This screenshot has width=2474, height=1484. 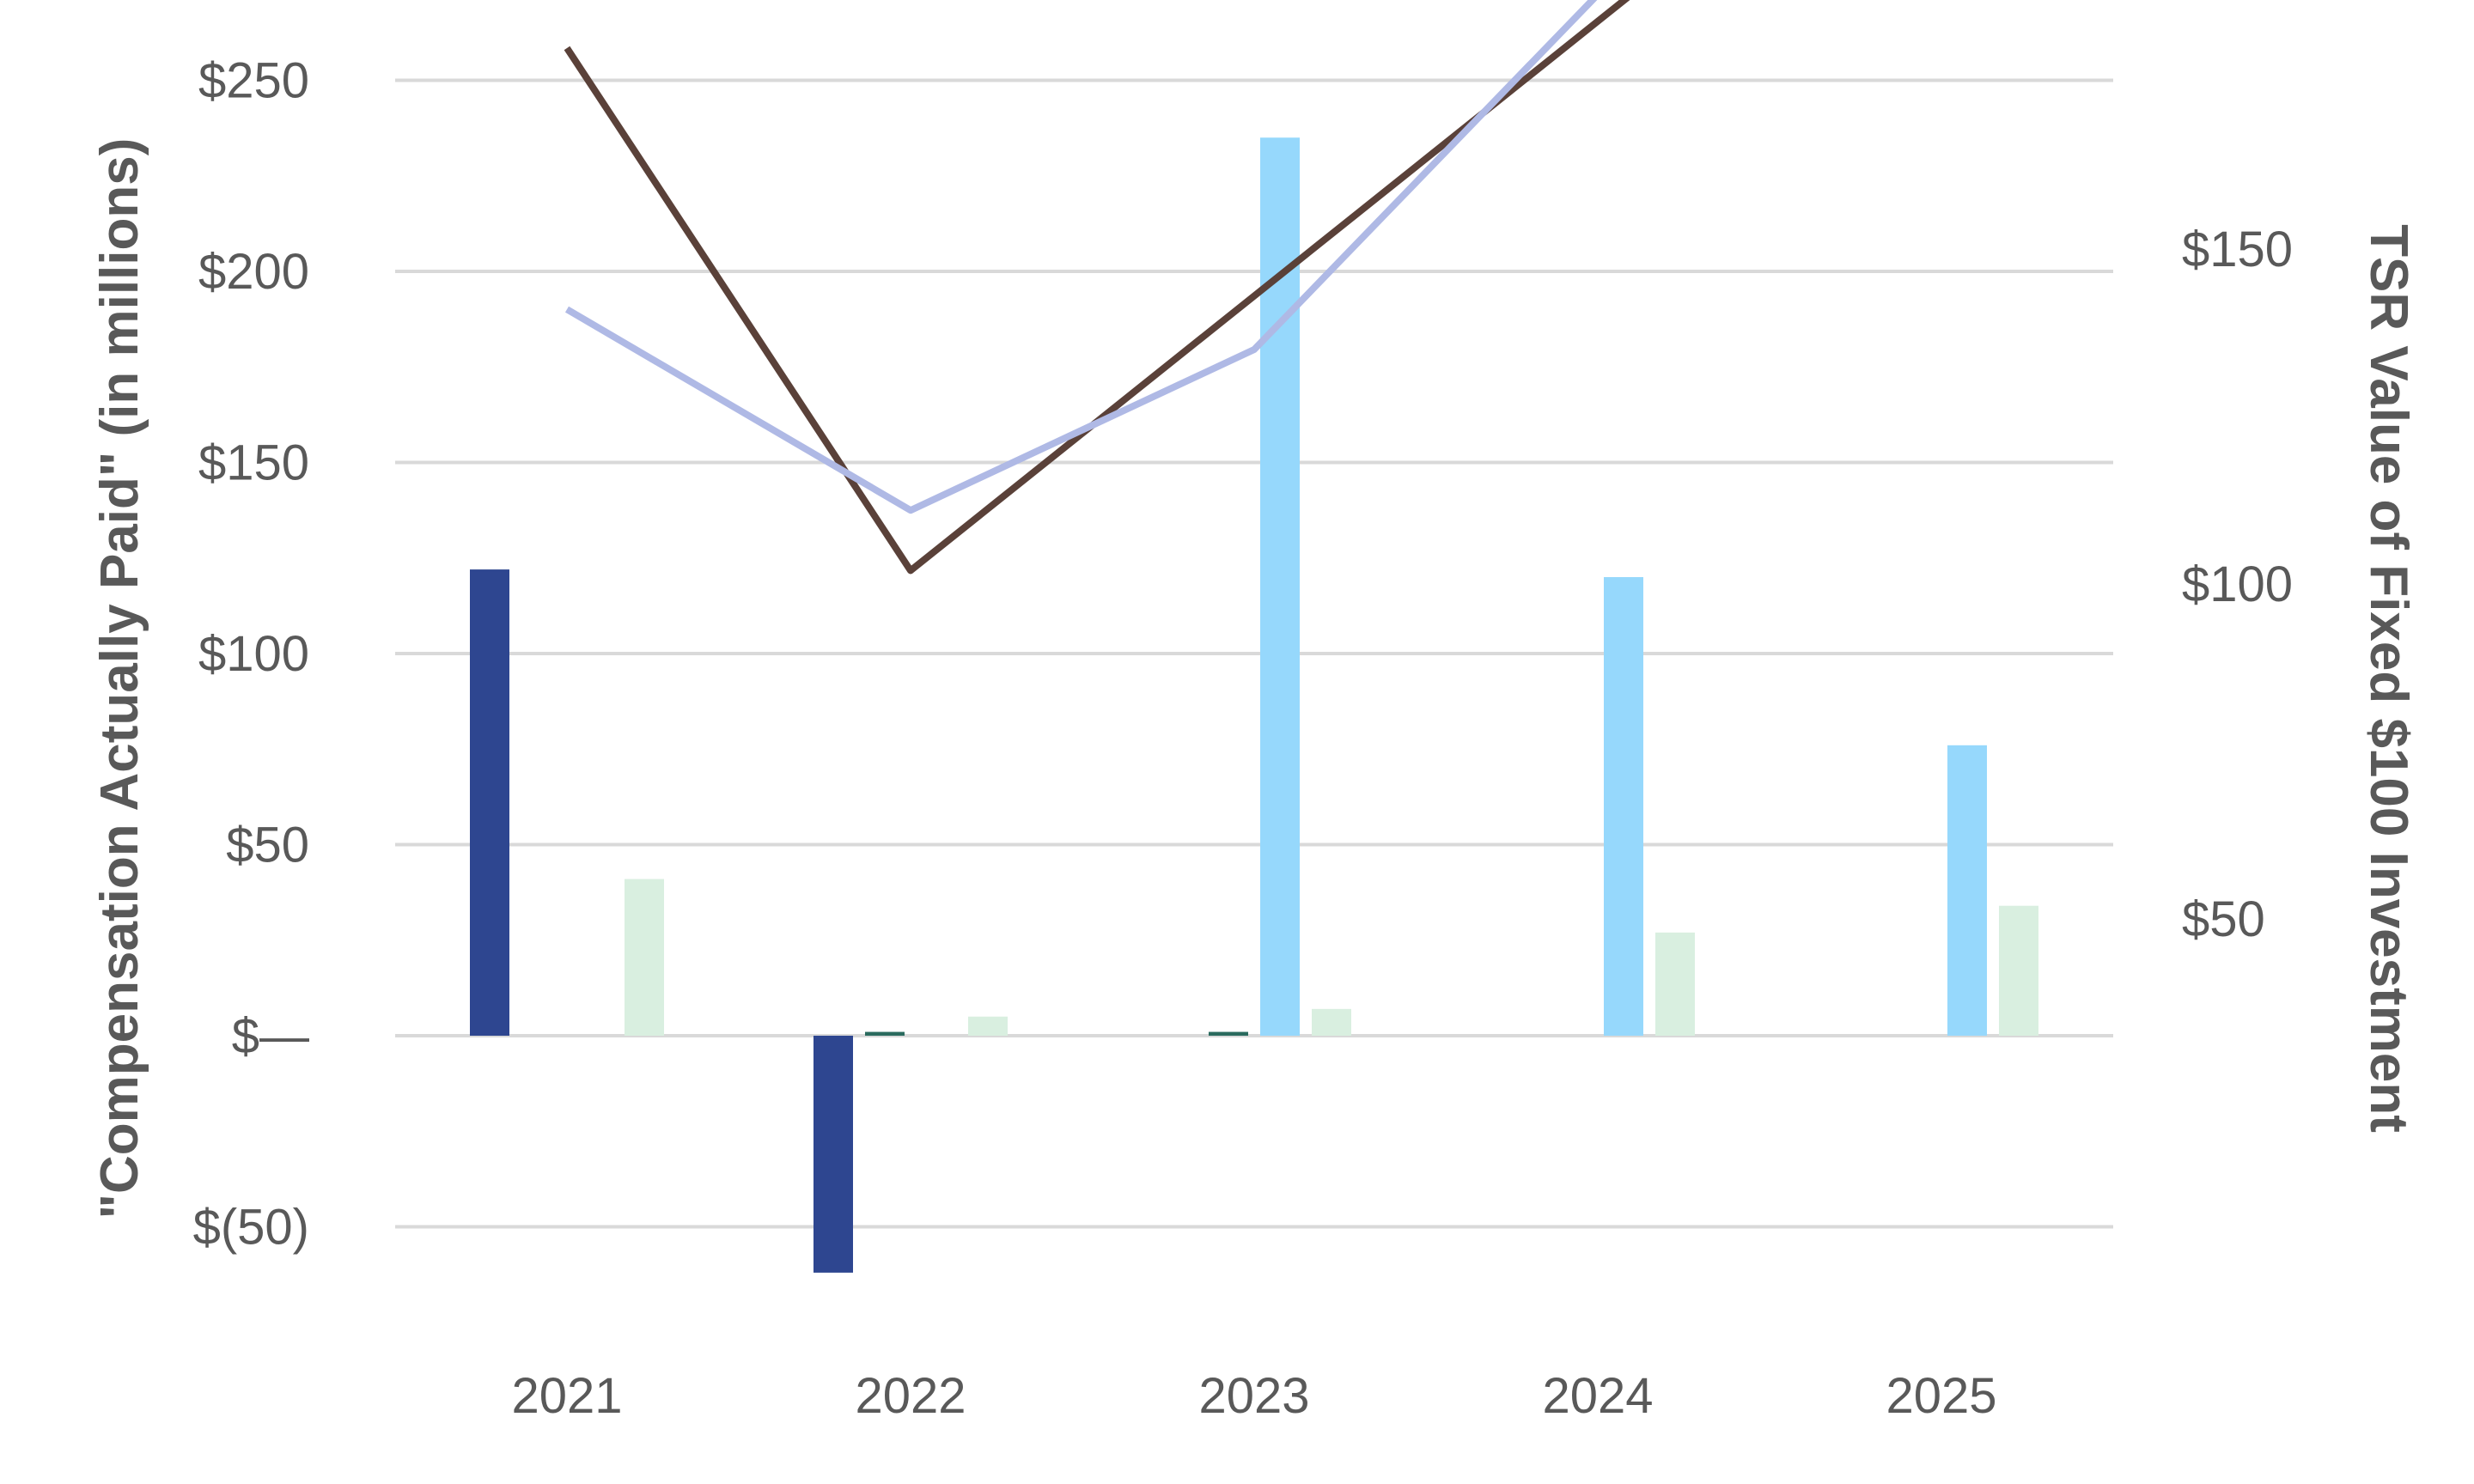 I want to click on left-tick-label: $50, so click(x=267, y=845).